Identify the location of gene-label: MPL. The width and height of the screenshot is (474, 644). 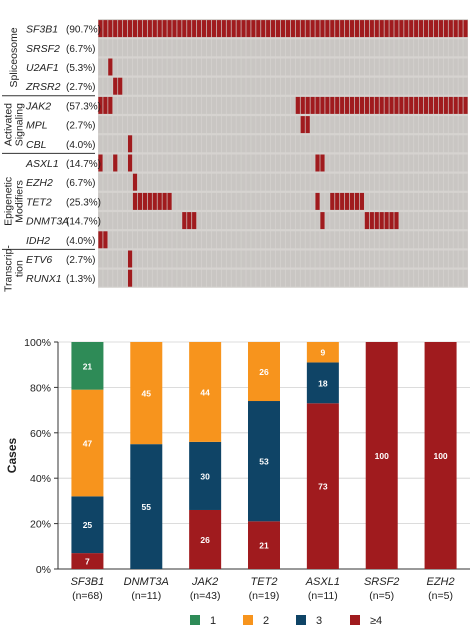
(37, 126).